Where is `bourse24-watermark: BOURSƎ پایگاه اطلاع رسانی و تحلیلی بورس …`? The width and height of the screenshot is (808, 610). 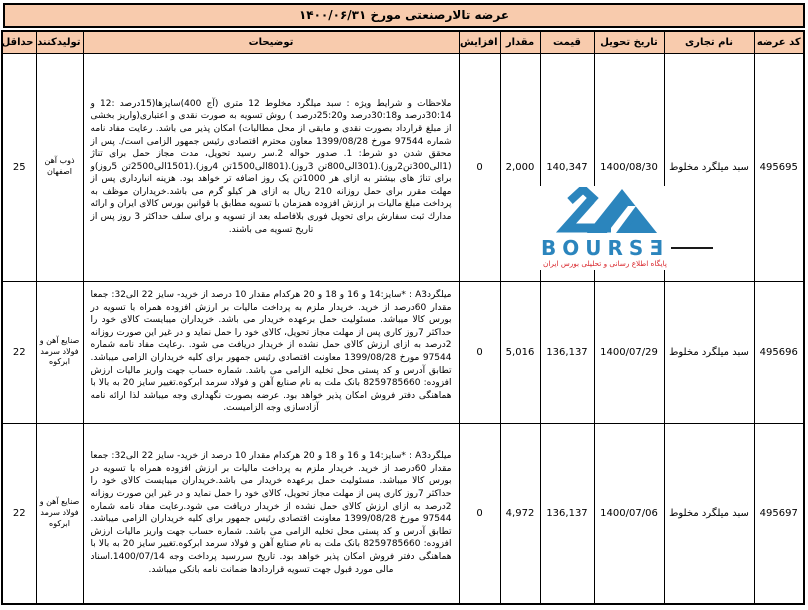
bourse24-watermark: BOURSƎ پایگاه اطلاع رسانی و تحلیلی بورس … is located at coordinates (622, 228).